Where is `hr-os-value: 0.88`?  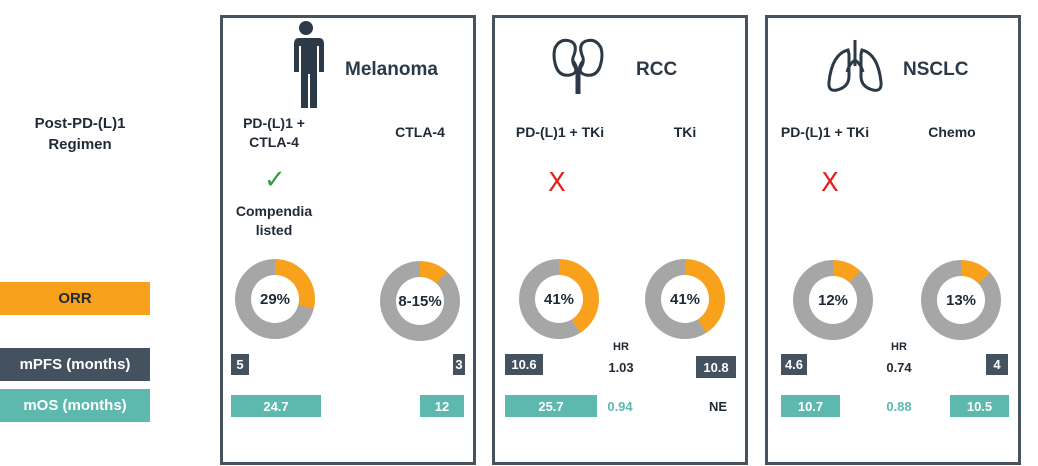
hr-os-value: 0.88 is located at coordinates (899, 406).